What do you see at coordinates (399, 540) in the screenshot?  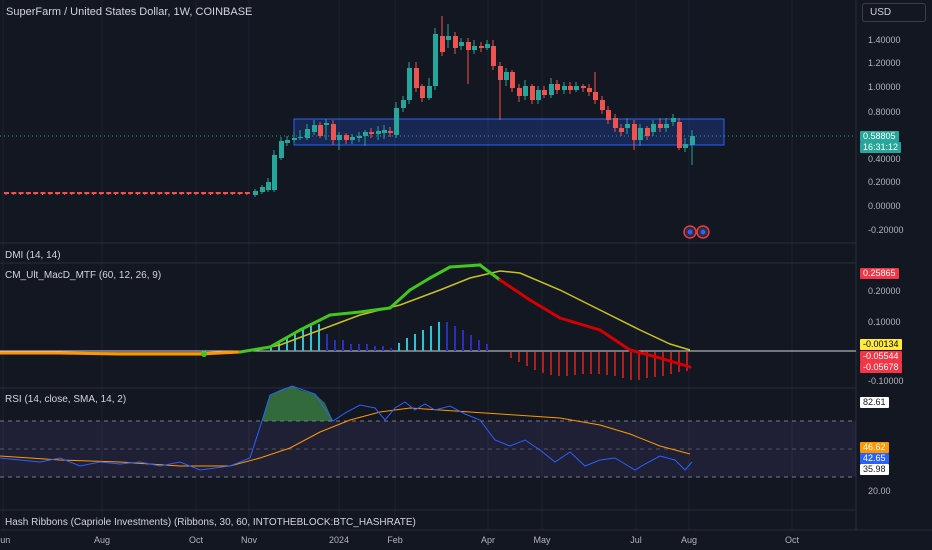 I see `time-axis: Jun Aug Oct Nov 2024 Feb Apr May Jul Aug Oct` at bounding box center [399, 540].